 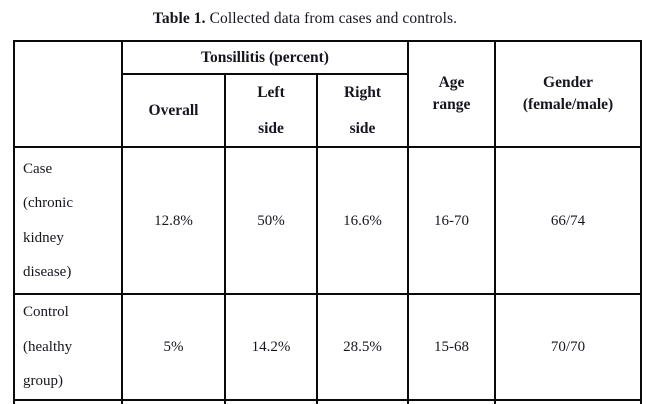 What do you see at coordinates (68, 221) in the screenshot?
I see `row-label-case: Case (chronic kidney disease)` at bounding box center [68, 221].